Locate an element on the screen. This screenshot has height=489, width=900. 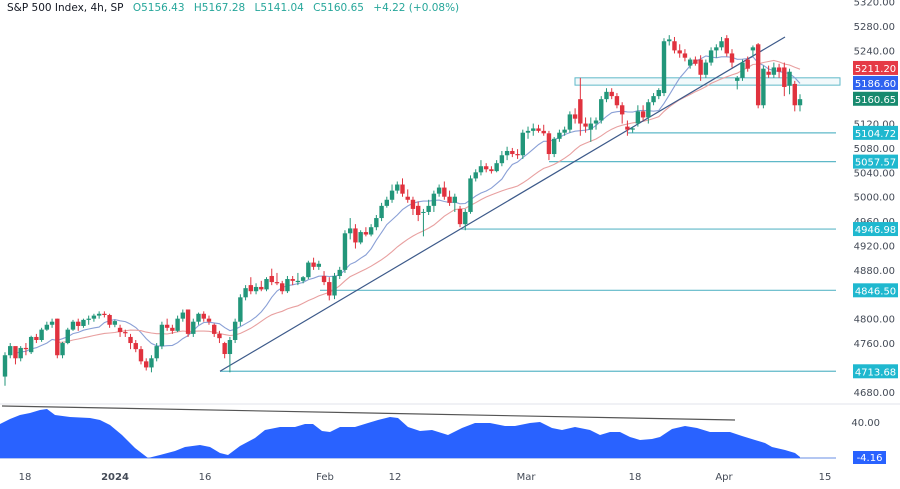
price-tick-label: 5320.00 is located at coordinates (874, 4).